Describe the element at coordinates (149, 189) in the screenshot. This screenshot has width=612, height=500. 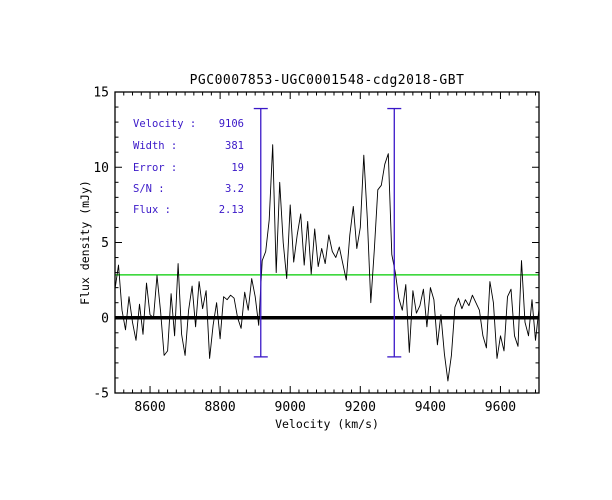
I see `fit-annotation-label: S/N :` at that location.